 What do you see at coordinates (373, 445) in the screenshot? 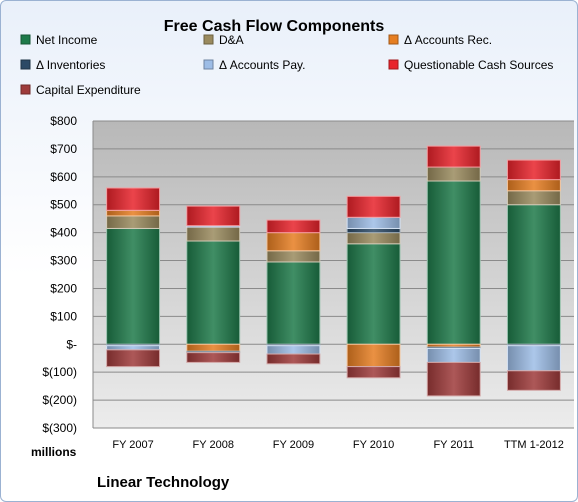
I see `x-tick-label: FY 2010` at bounding box center [373, 445].